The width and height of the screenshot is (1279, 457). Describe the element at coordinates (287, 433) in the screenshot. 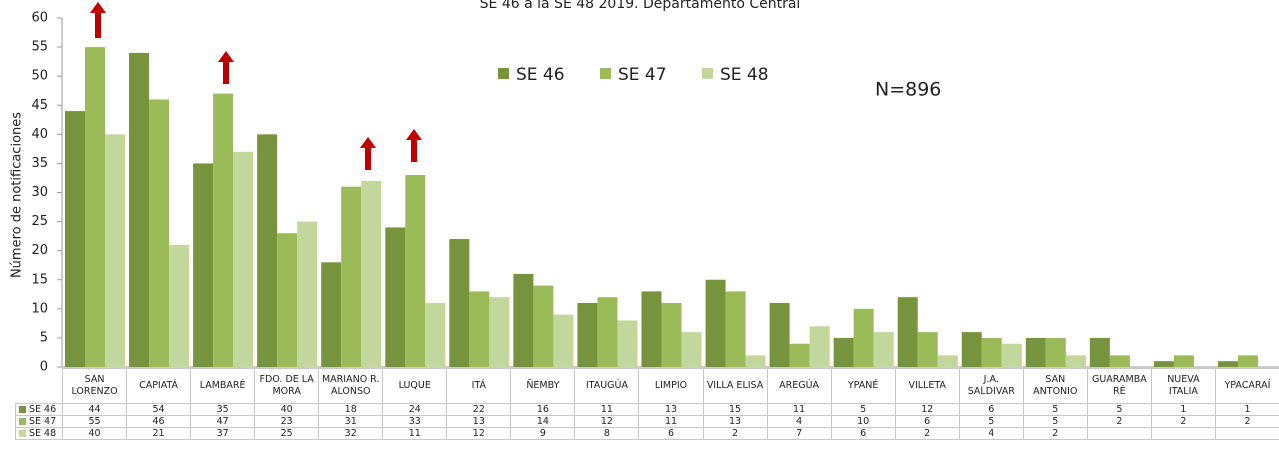

I see `table-value: 25` at that location.